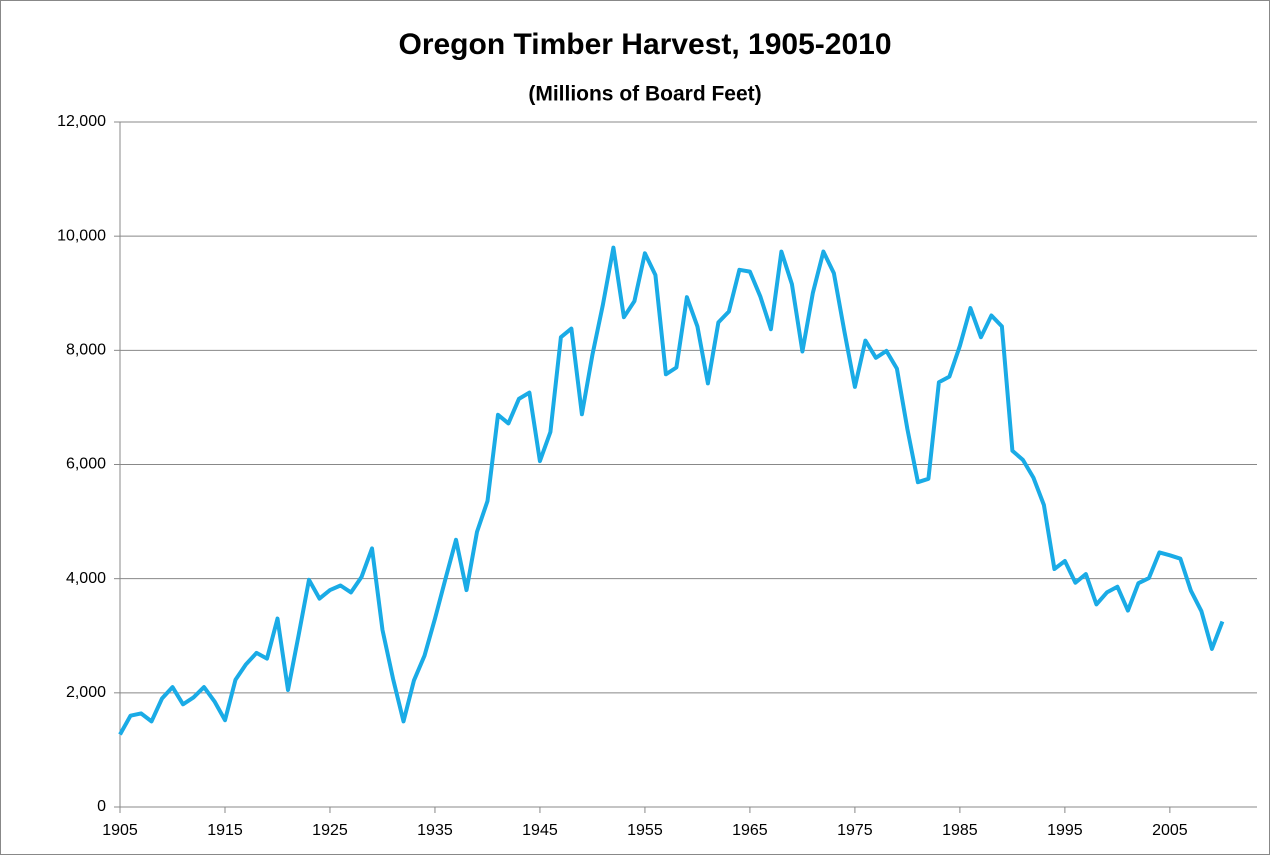 This screenshot has width=1270, height=855. What do you see at coordinates (86, 692) in the screenshot?
I see `y-tick-label: 2,000` at bounding box center [86, 692].